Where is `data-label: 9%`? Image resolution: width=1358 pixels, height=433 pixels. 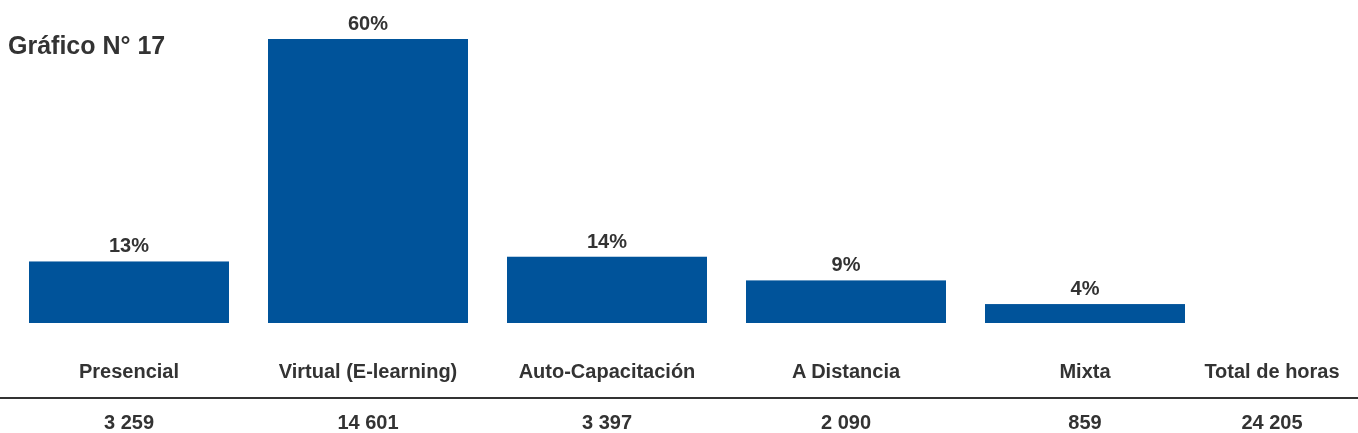
data-label: 9% is located at coordinates (846, 264).